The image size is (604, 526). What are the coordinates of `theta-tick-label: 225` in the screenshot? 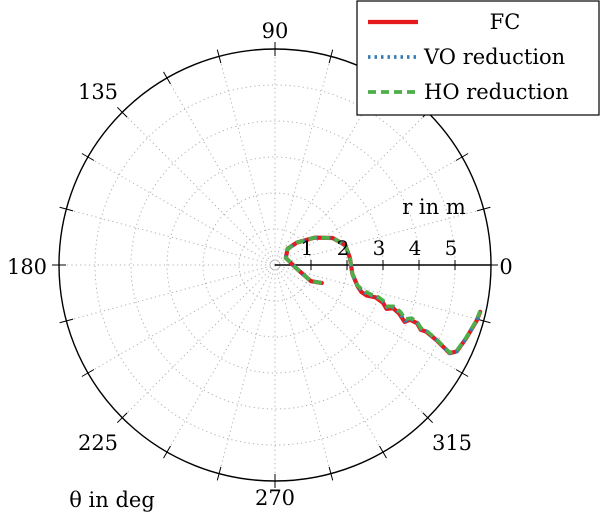 It's located at (98, 443).